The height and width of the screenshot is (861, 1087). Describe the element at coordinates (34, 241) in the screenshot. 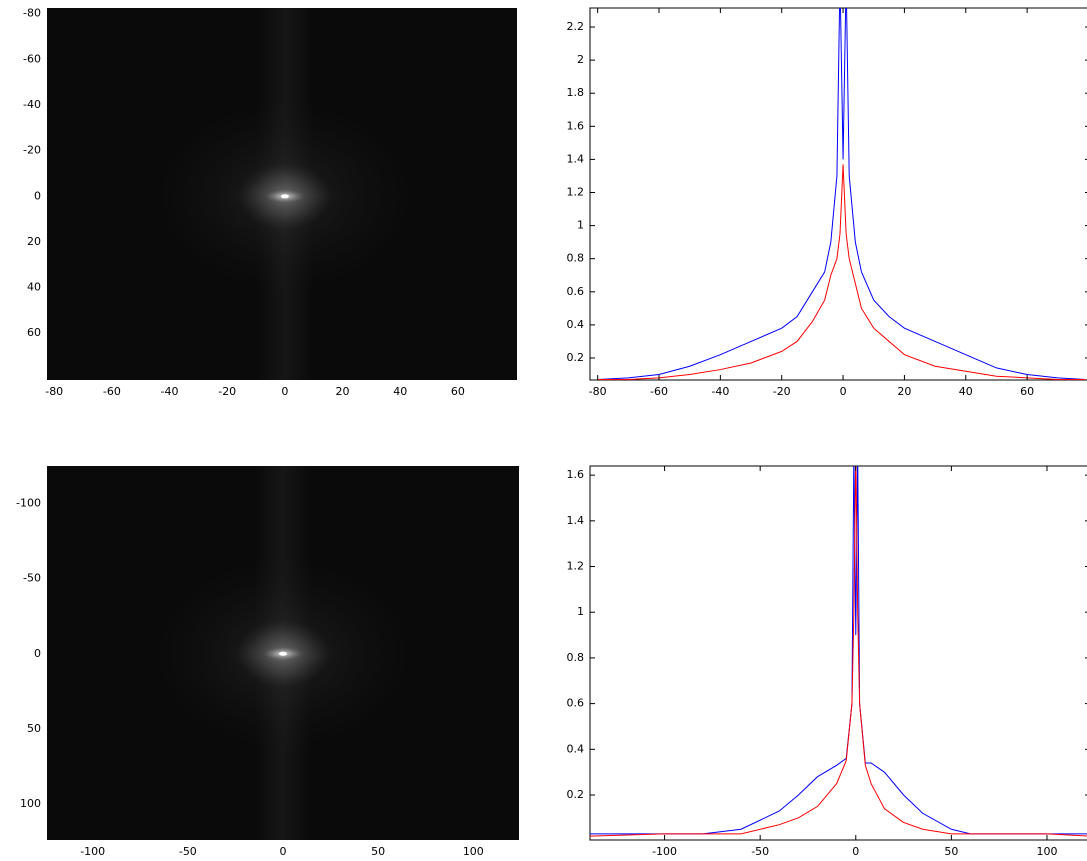

I see `y-tick-label: 20` at that location.